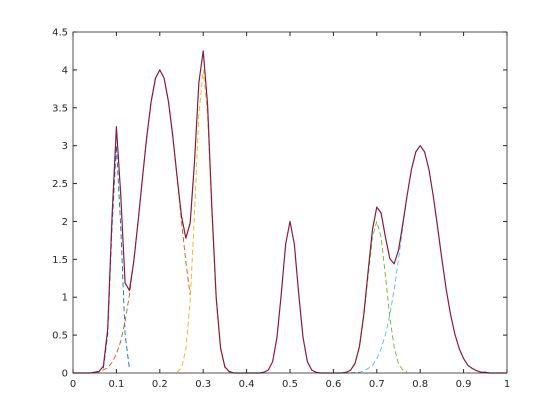 The height and width of the screenshot is (420, 560). What do you see at coordinates (507, 384) in the screenshot?
I see `x-tick-label: 1` at bounding box center [507, 384].